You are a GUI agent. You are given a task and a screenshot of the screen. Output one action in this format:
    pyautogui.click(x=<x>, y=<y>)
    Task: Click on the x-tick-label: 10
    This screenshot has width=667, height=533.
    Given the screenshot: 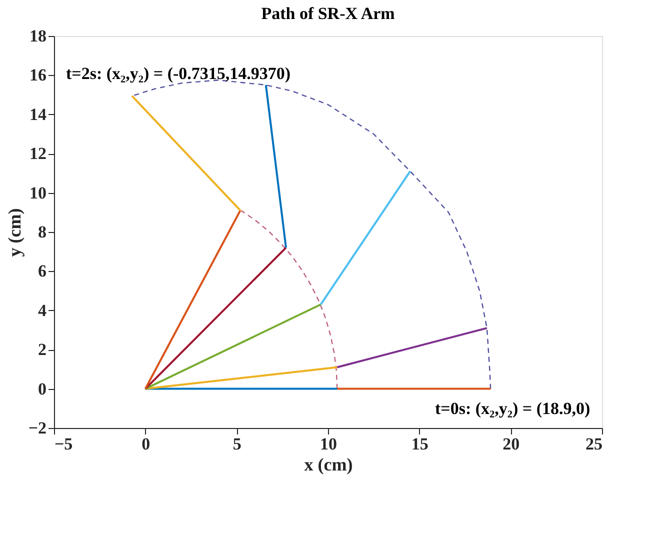 What is the action you would take?
    pyautogui.click(x=328, y=444)
    